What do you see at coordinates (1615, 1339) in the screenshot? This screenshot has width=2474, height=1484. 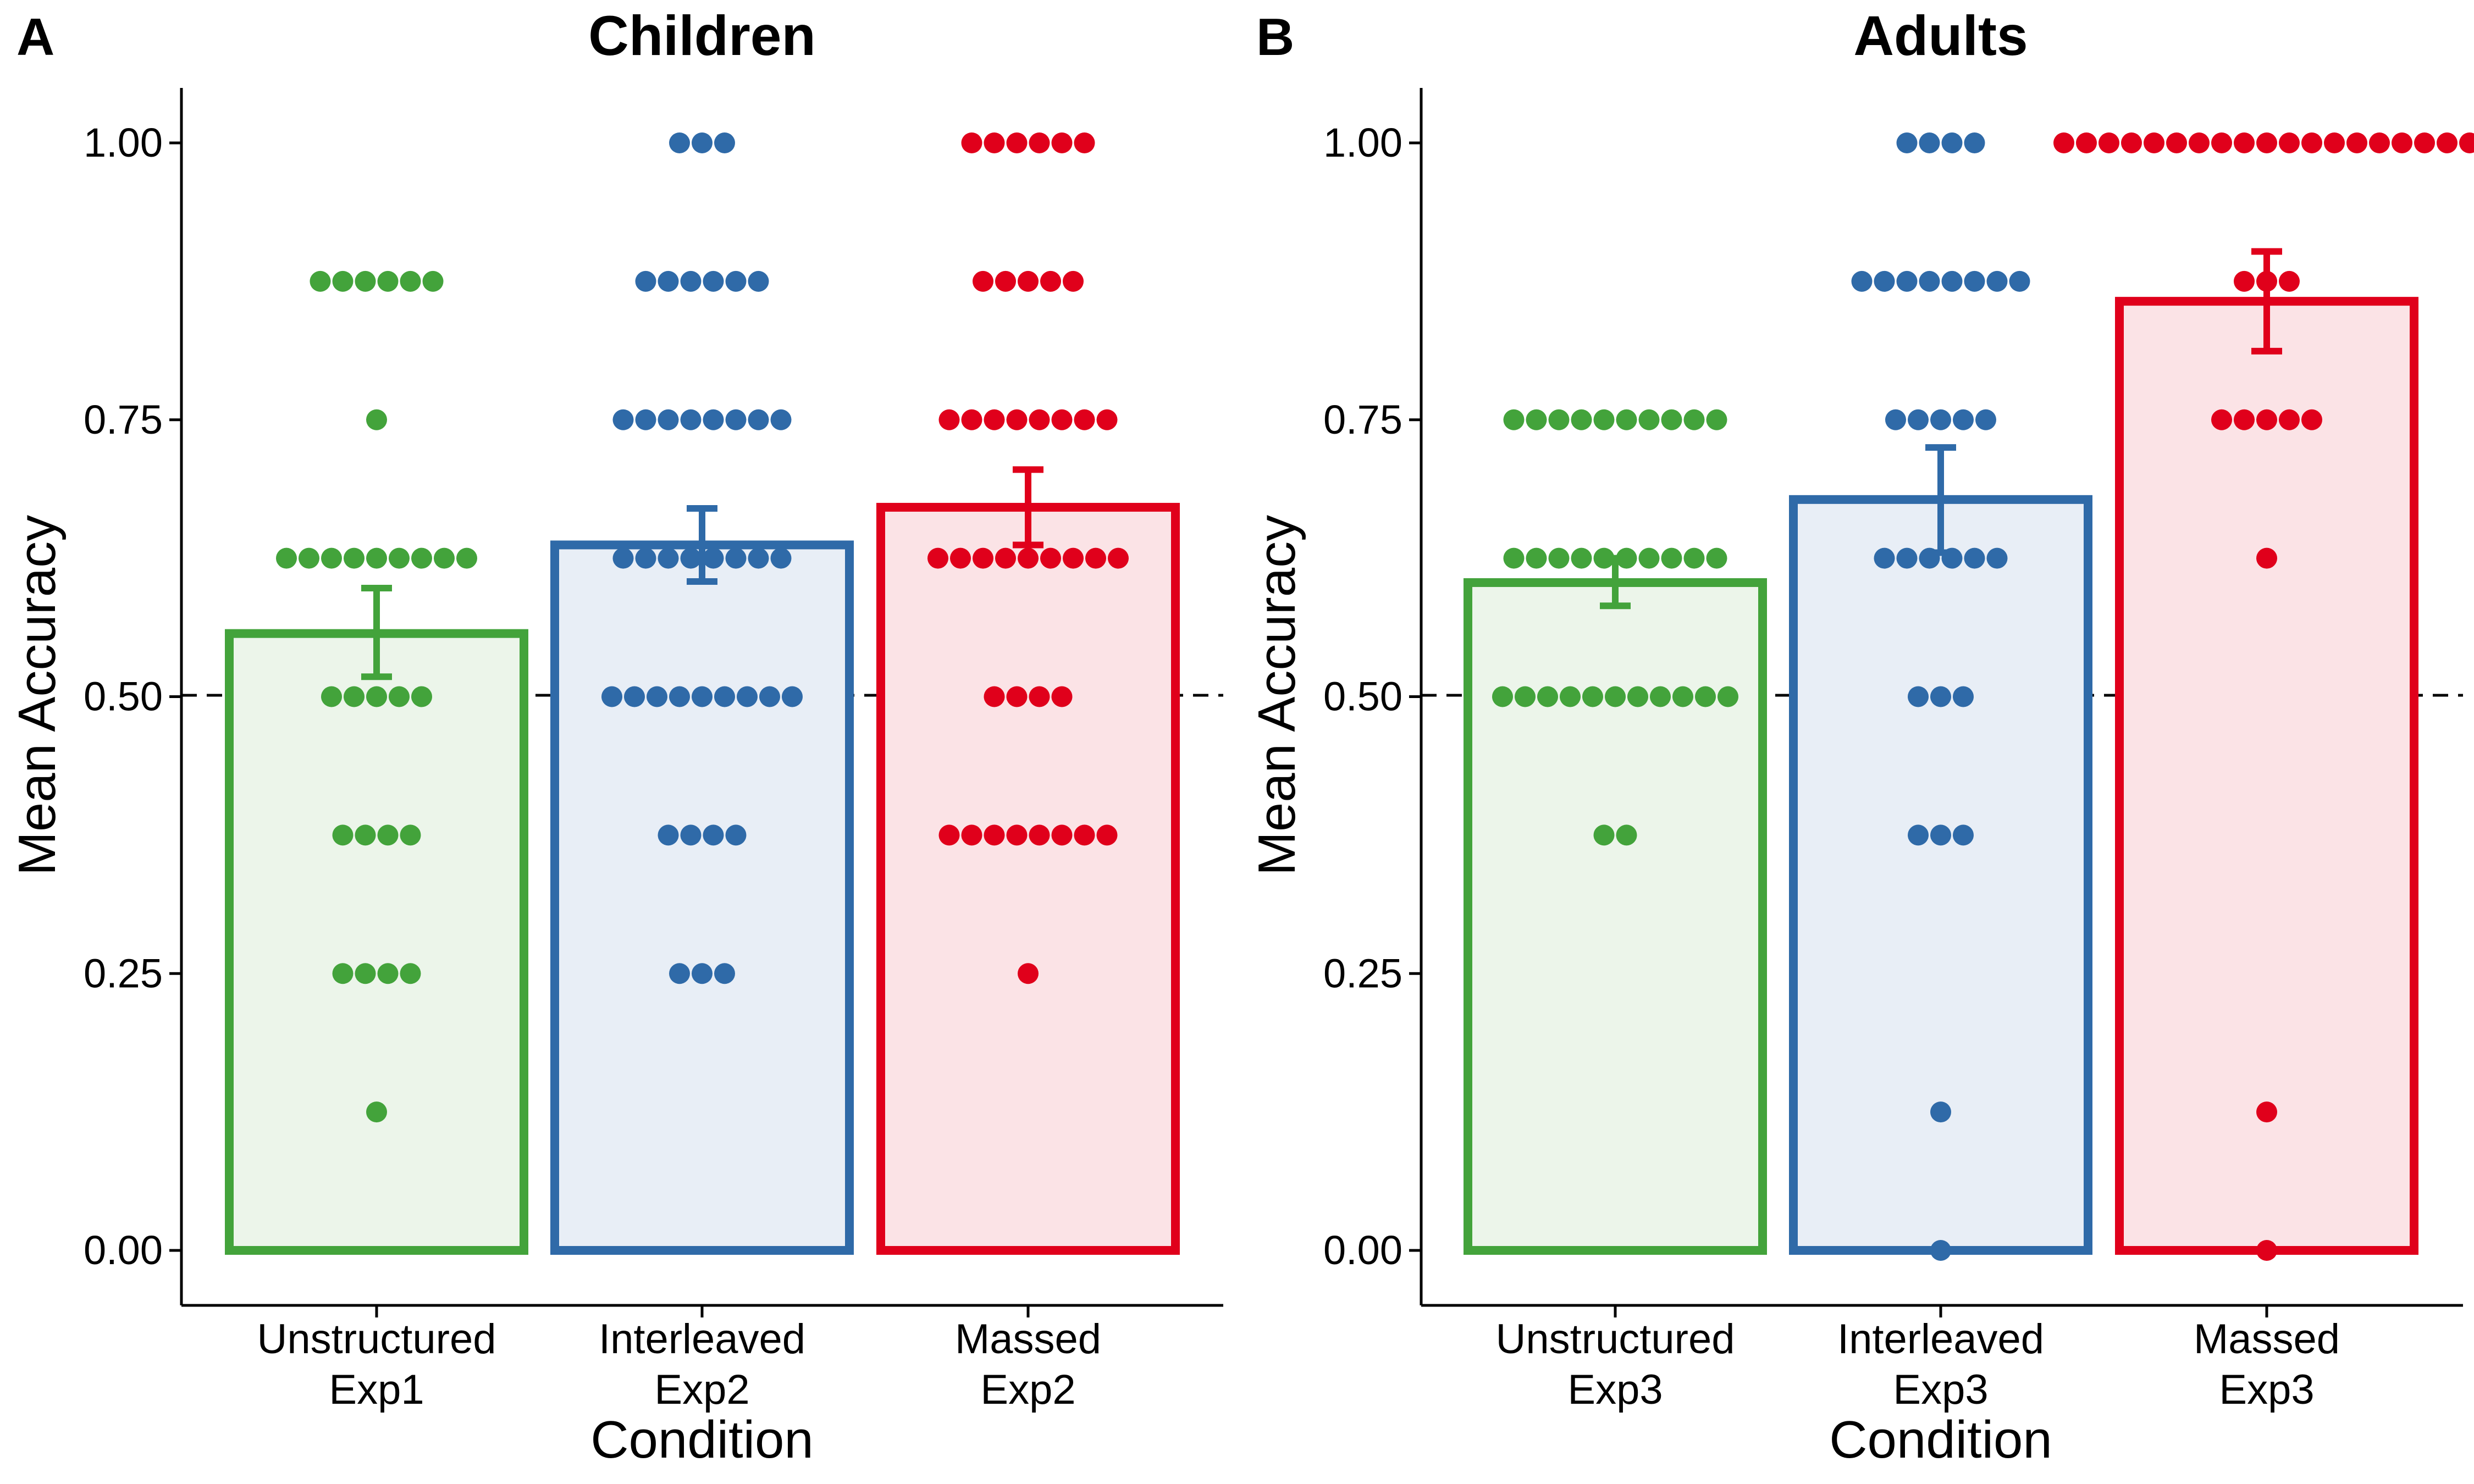 I see `x-tick-label-unstructured: Unstructured` at bounding box center [1615, 1339].